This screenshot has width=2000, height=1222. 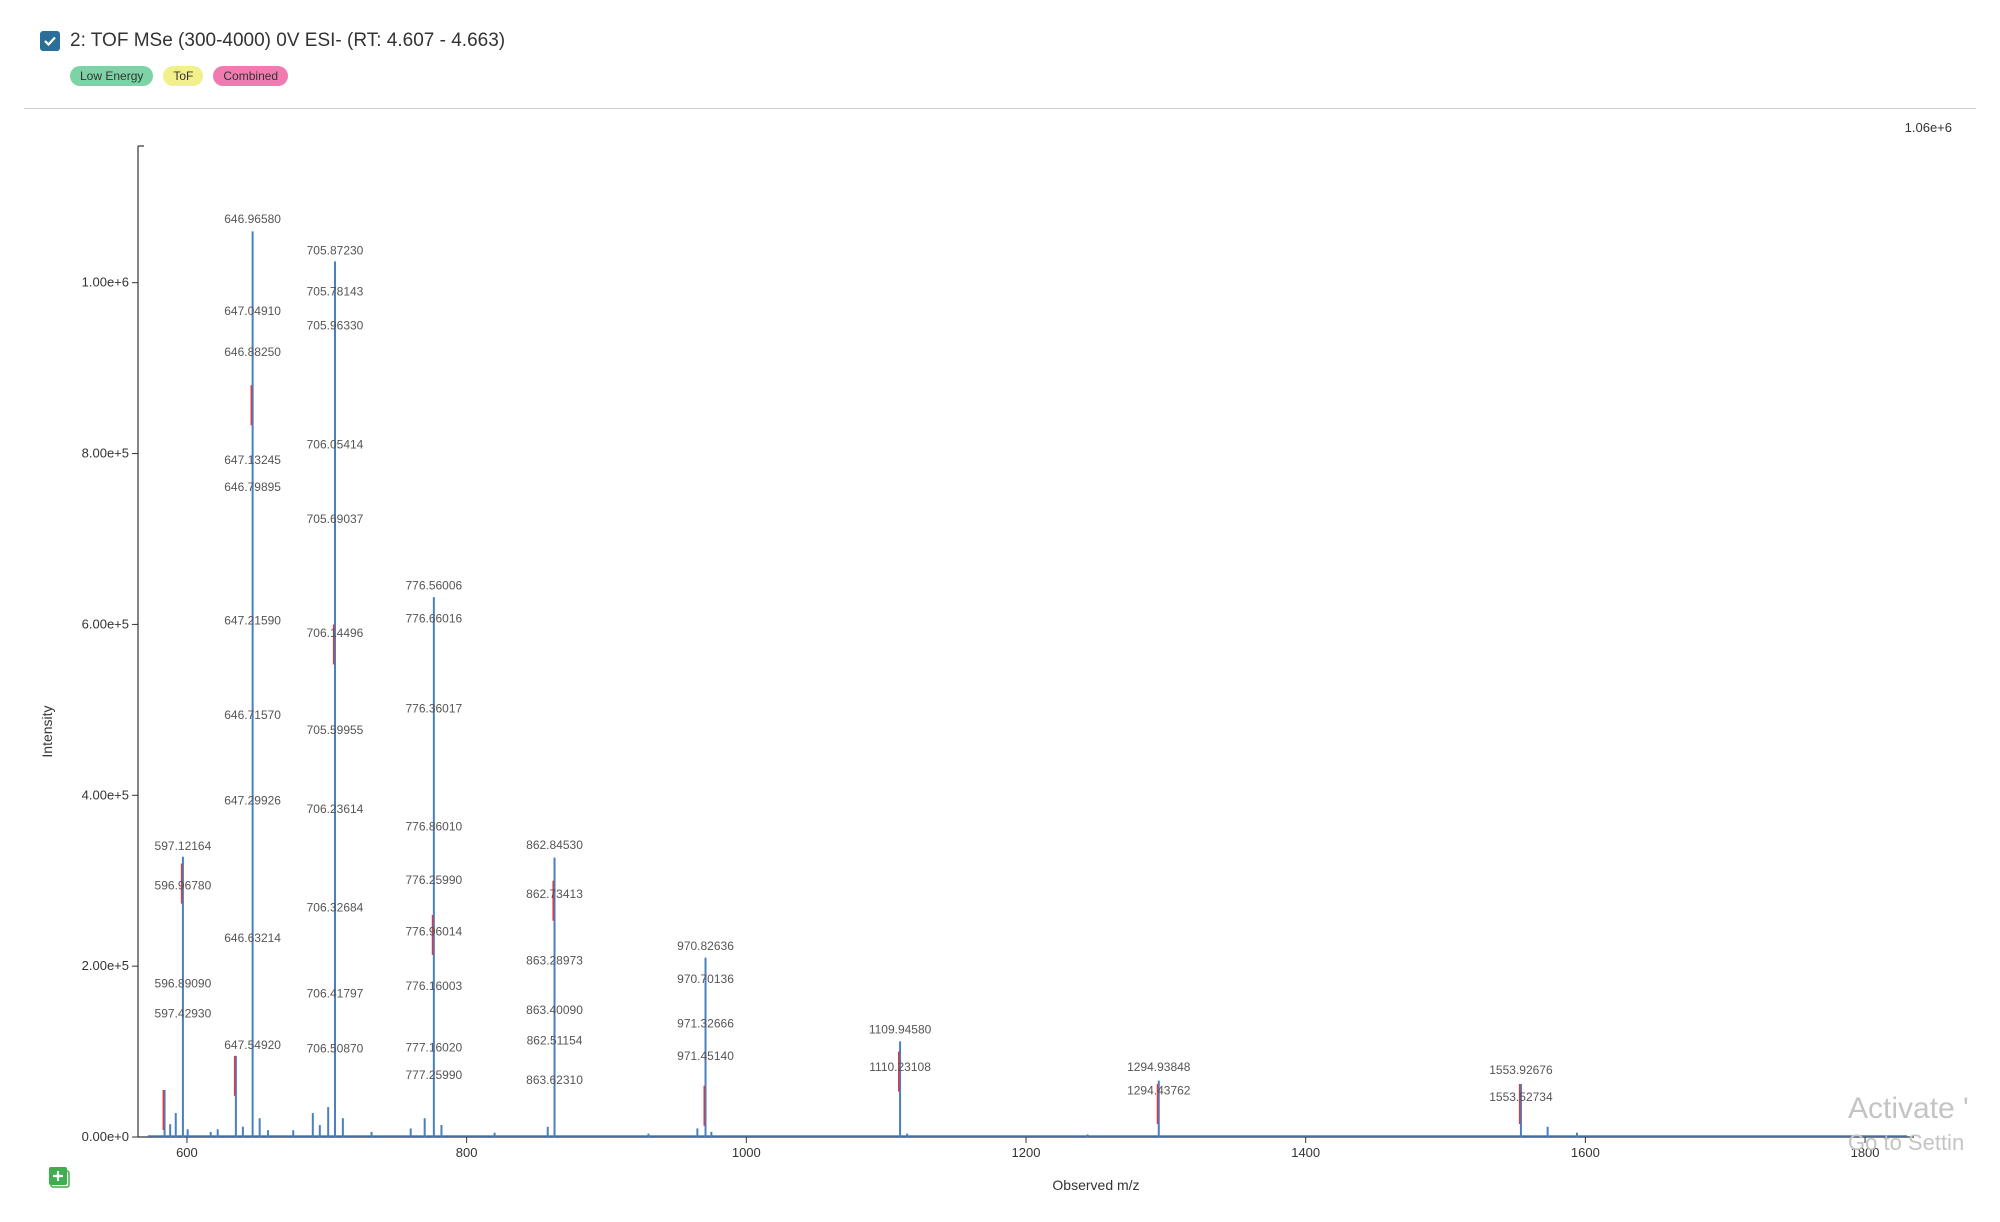 What do you see at coordinates (105, 282) in the screenshot?
I see `y-tick-label: 1.00e+6` at bounding box center [105, 282].